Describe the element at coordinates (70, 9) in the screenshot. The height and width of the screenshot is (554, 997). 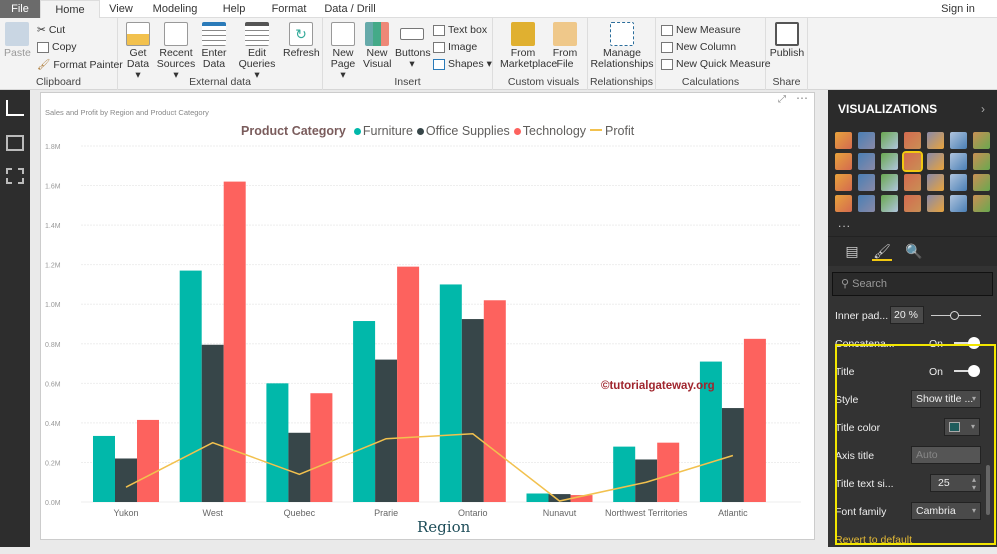
I see `tab-home: Home` at that location.